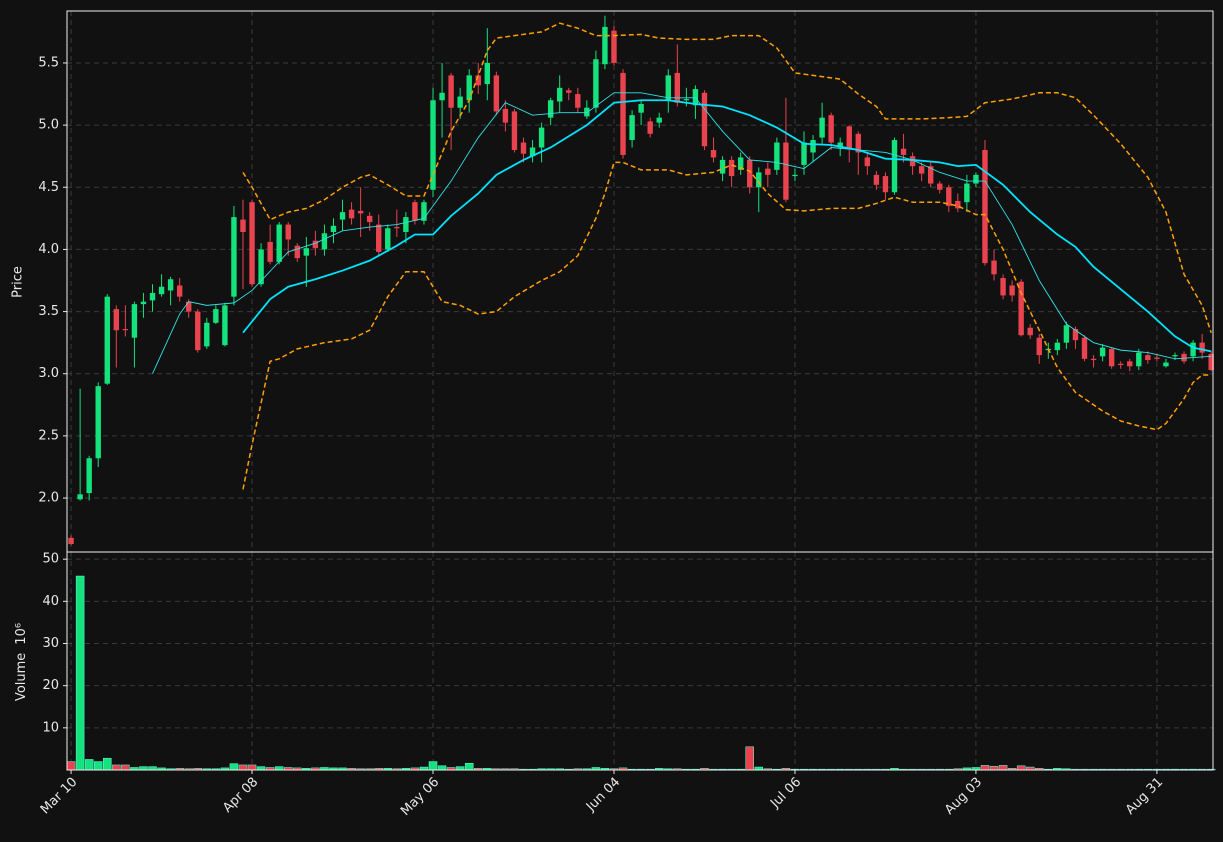 Image resolution: width=1223 pixels, height=842 pixels. Describe the element at coordinates (21, 662) in the screenshot. I see `volume-axis-label: Volume 10⁶` at that location.